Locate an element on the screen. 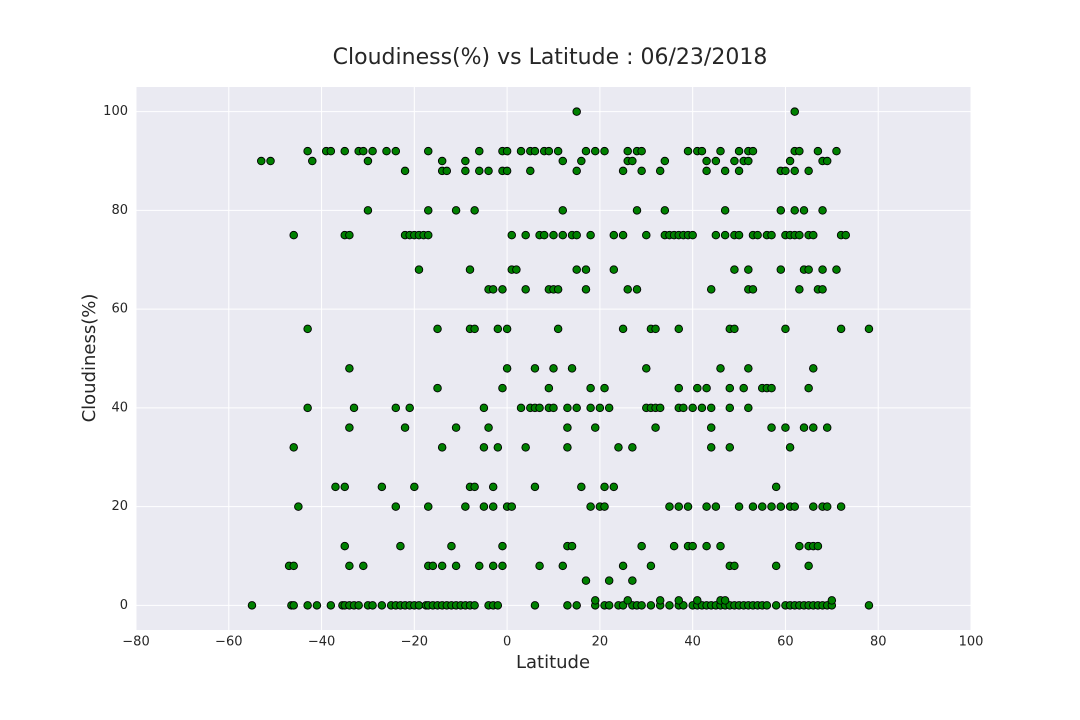  x-axis-label: Latitude is located at coordinates (553, 662).